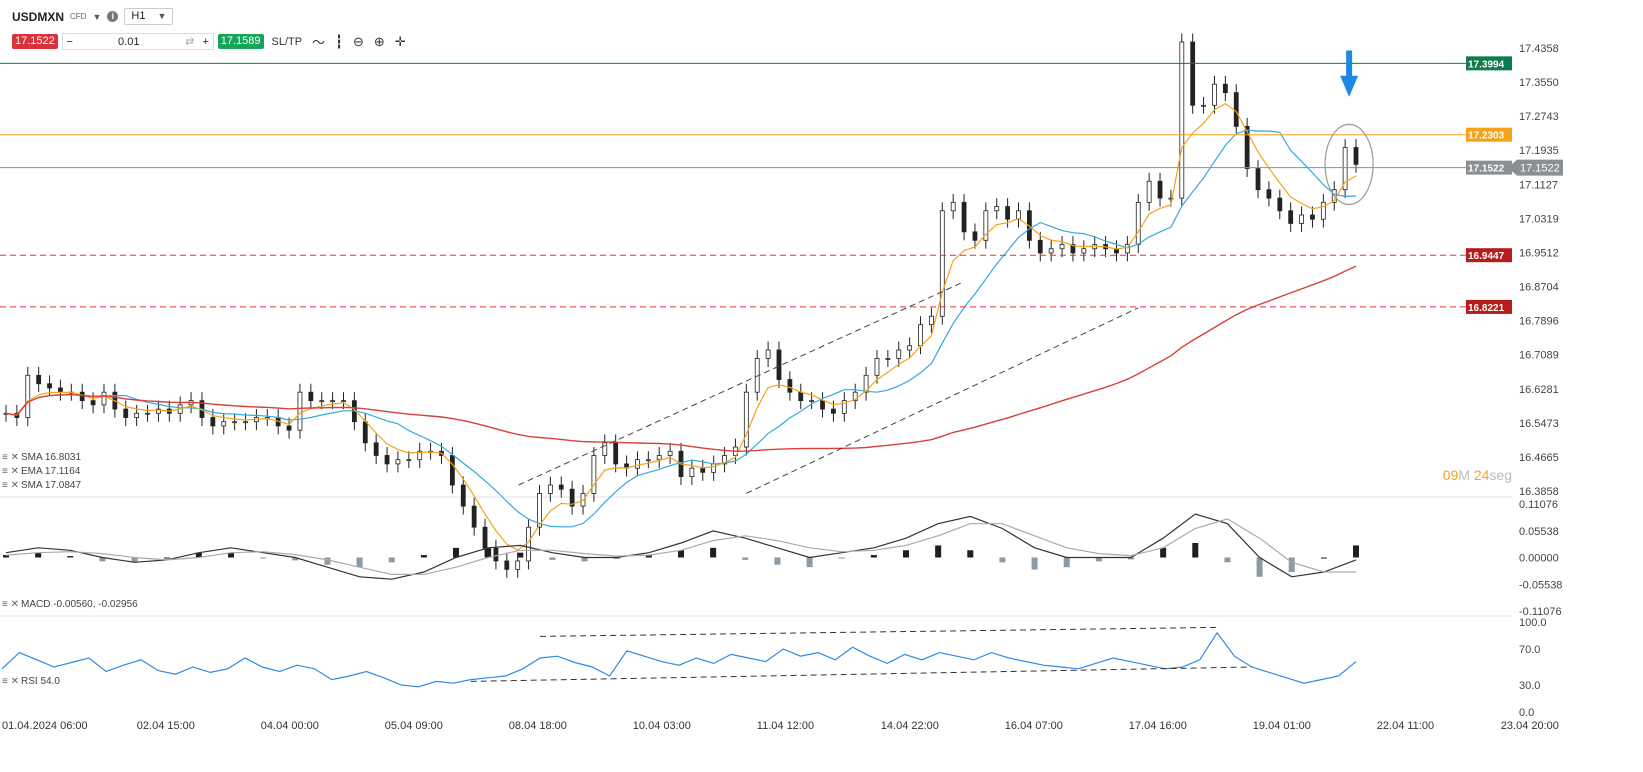 This screenshot has width=1643, height=772. What do you see at coordinates (69, 41) in the screenshot?
I see `volume-minus-button: −` at bounding box center [69, 41].